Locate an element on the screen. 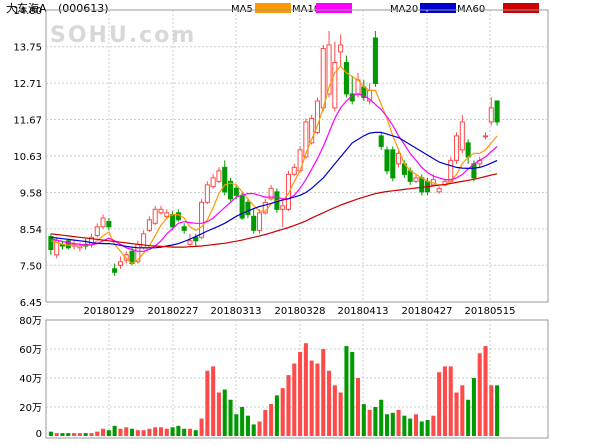  price-y-tick-label: 8.54 is located at coordinates (31, 230).